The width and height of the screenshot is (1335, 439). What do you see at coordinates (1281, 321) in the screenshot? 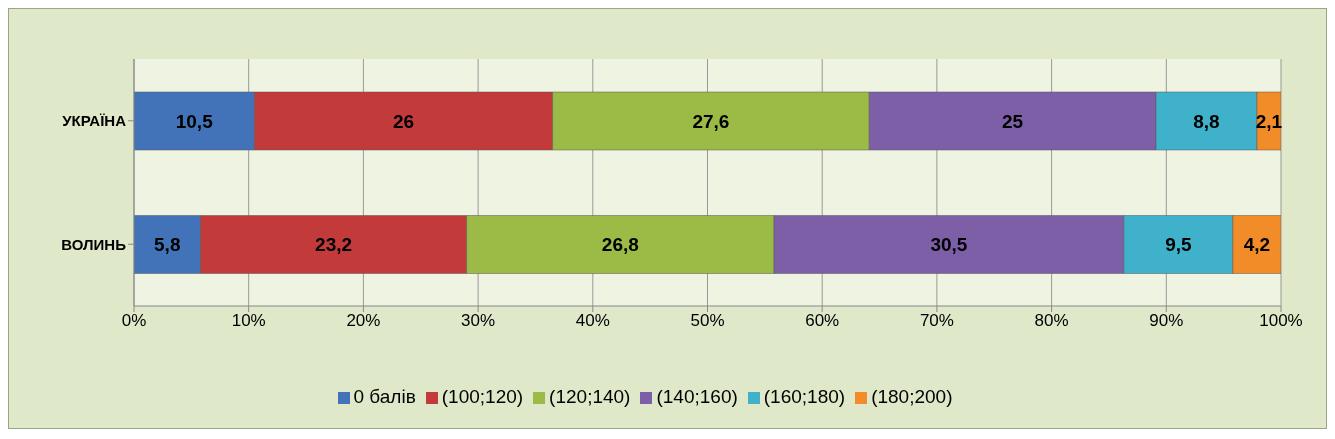
I see `x-tick-label: 100%` at bounding box center [1281, 321].